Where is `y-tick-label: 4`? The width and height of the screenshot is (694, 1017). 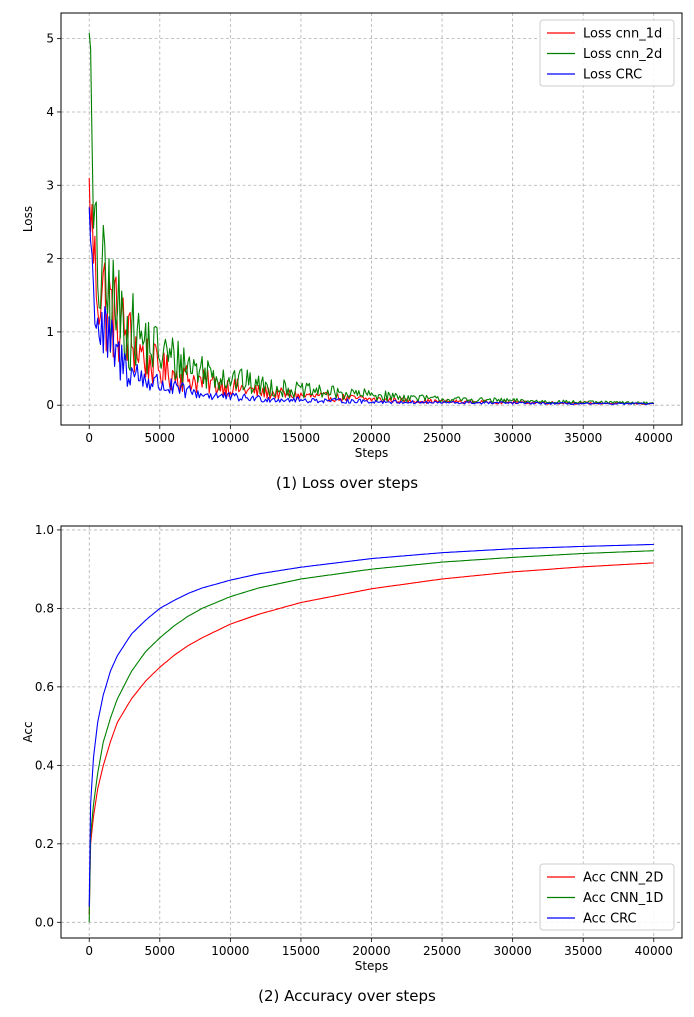 y-tick-label: 4 is located at coordinates (50, 112).